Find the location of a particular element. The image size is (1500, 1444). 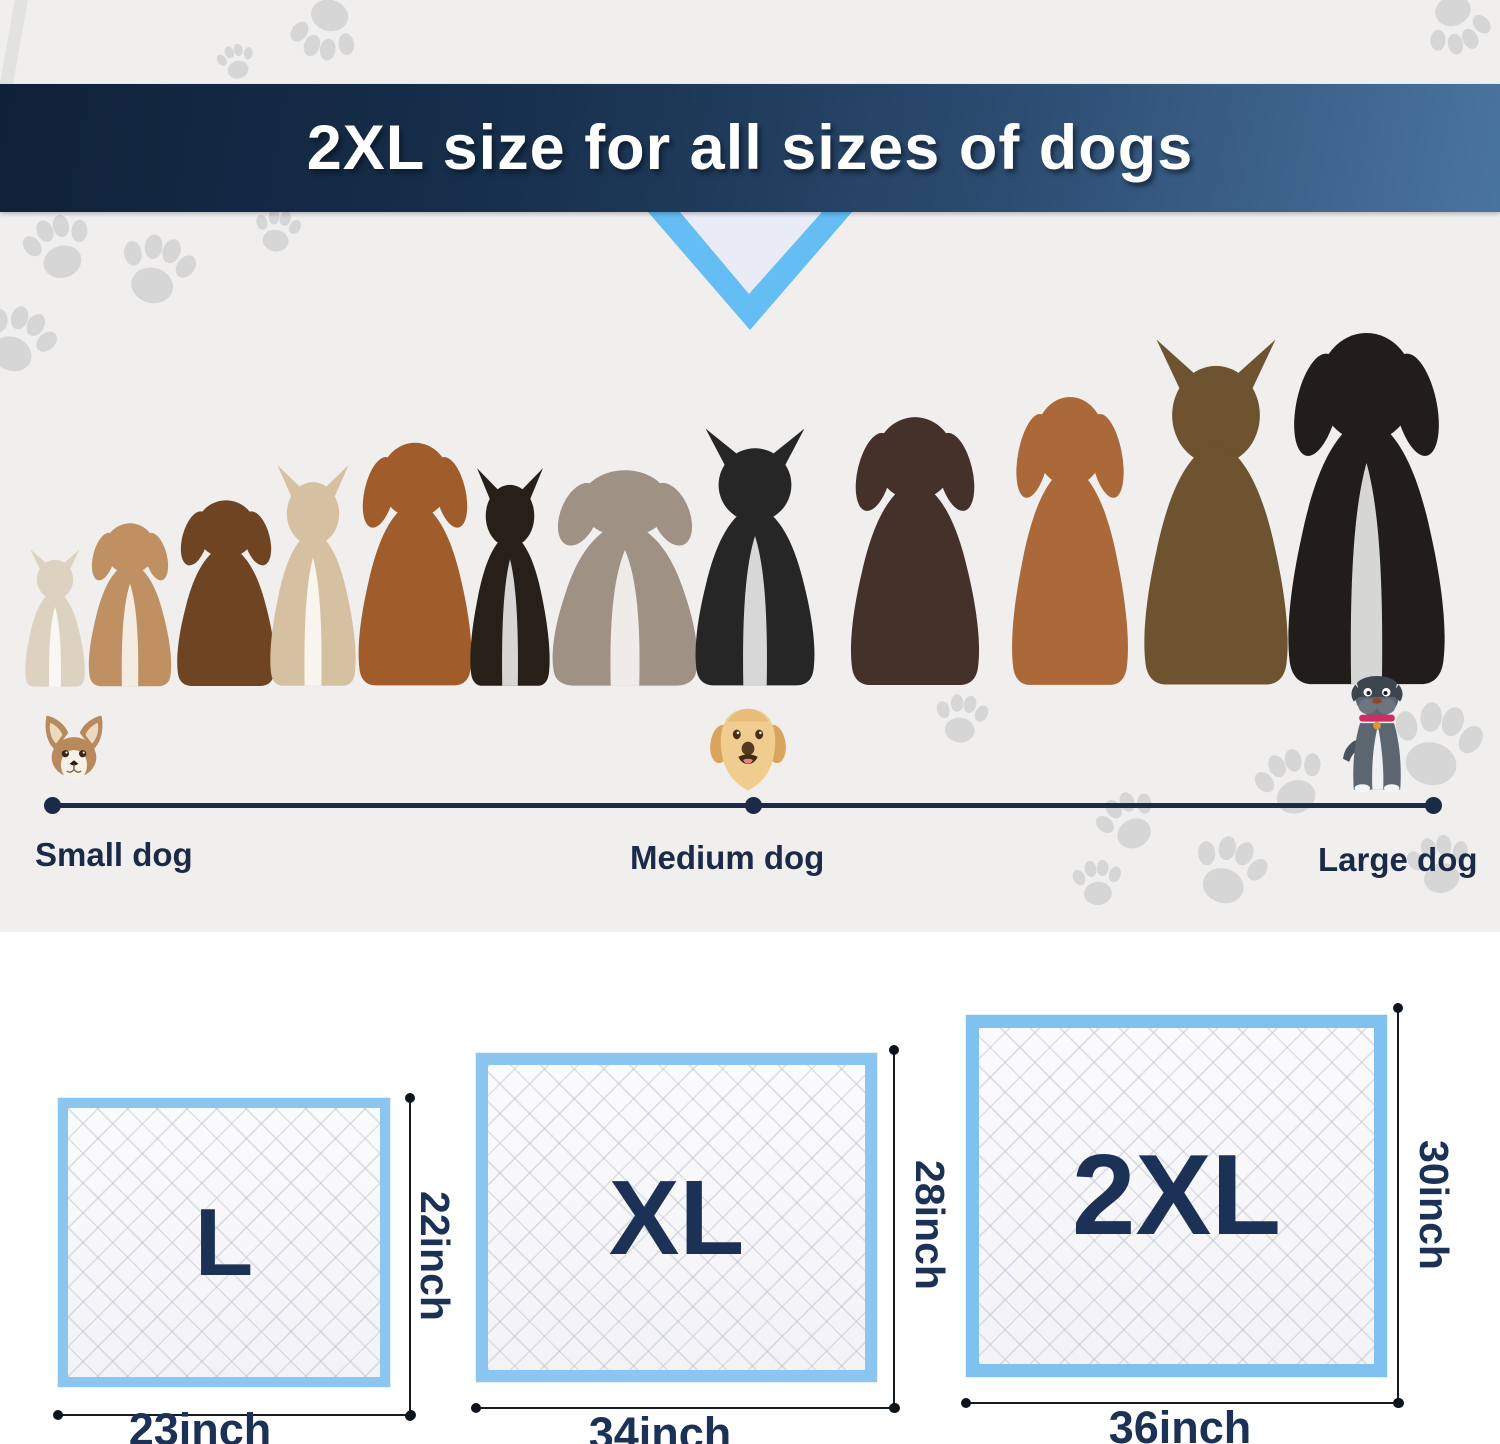

pad-l-height-label: 22inch is located at coordinates (435, 1256).